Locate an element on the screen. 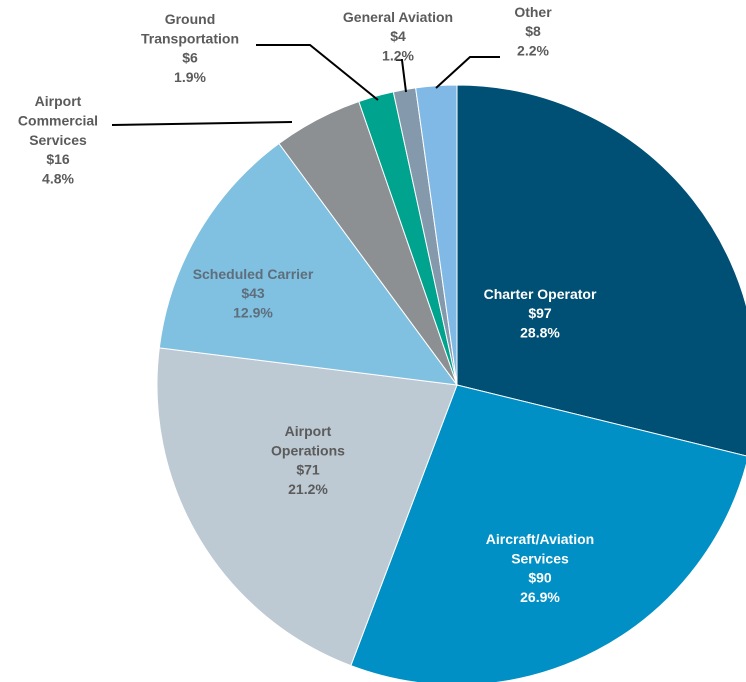 Image resolution: width=746 pixels, height=682 pixels. amount-label: $16 is located at coordinates (58, 159).